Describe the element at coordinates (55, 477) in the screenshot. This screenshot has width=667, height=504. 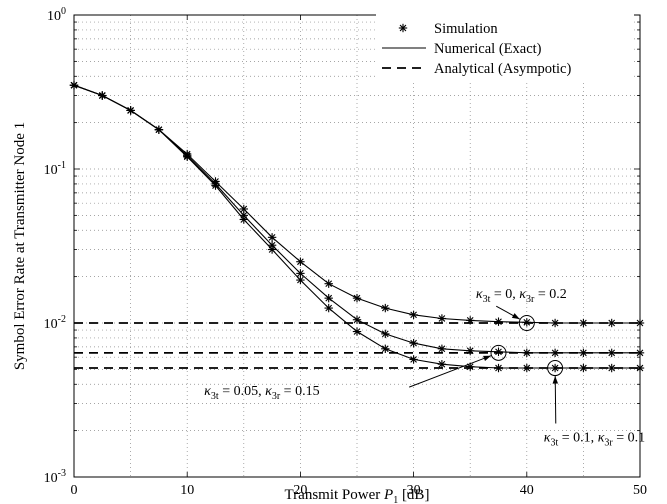
I see `y-tick-label: 10⁻³` at that location.